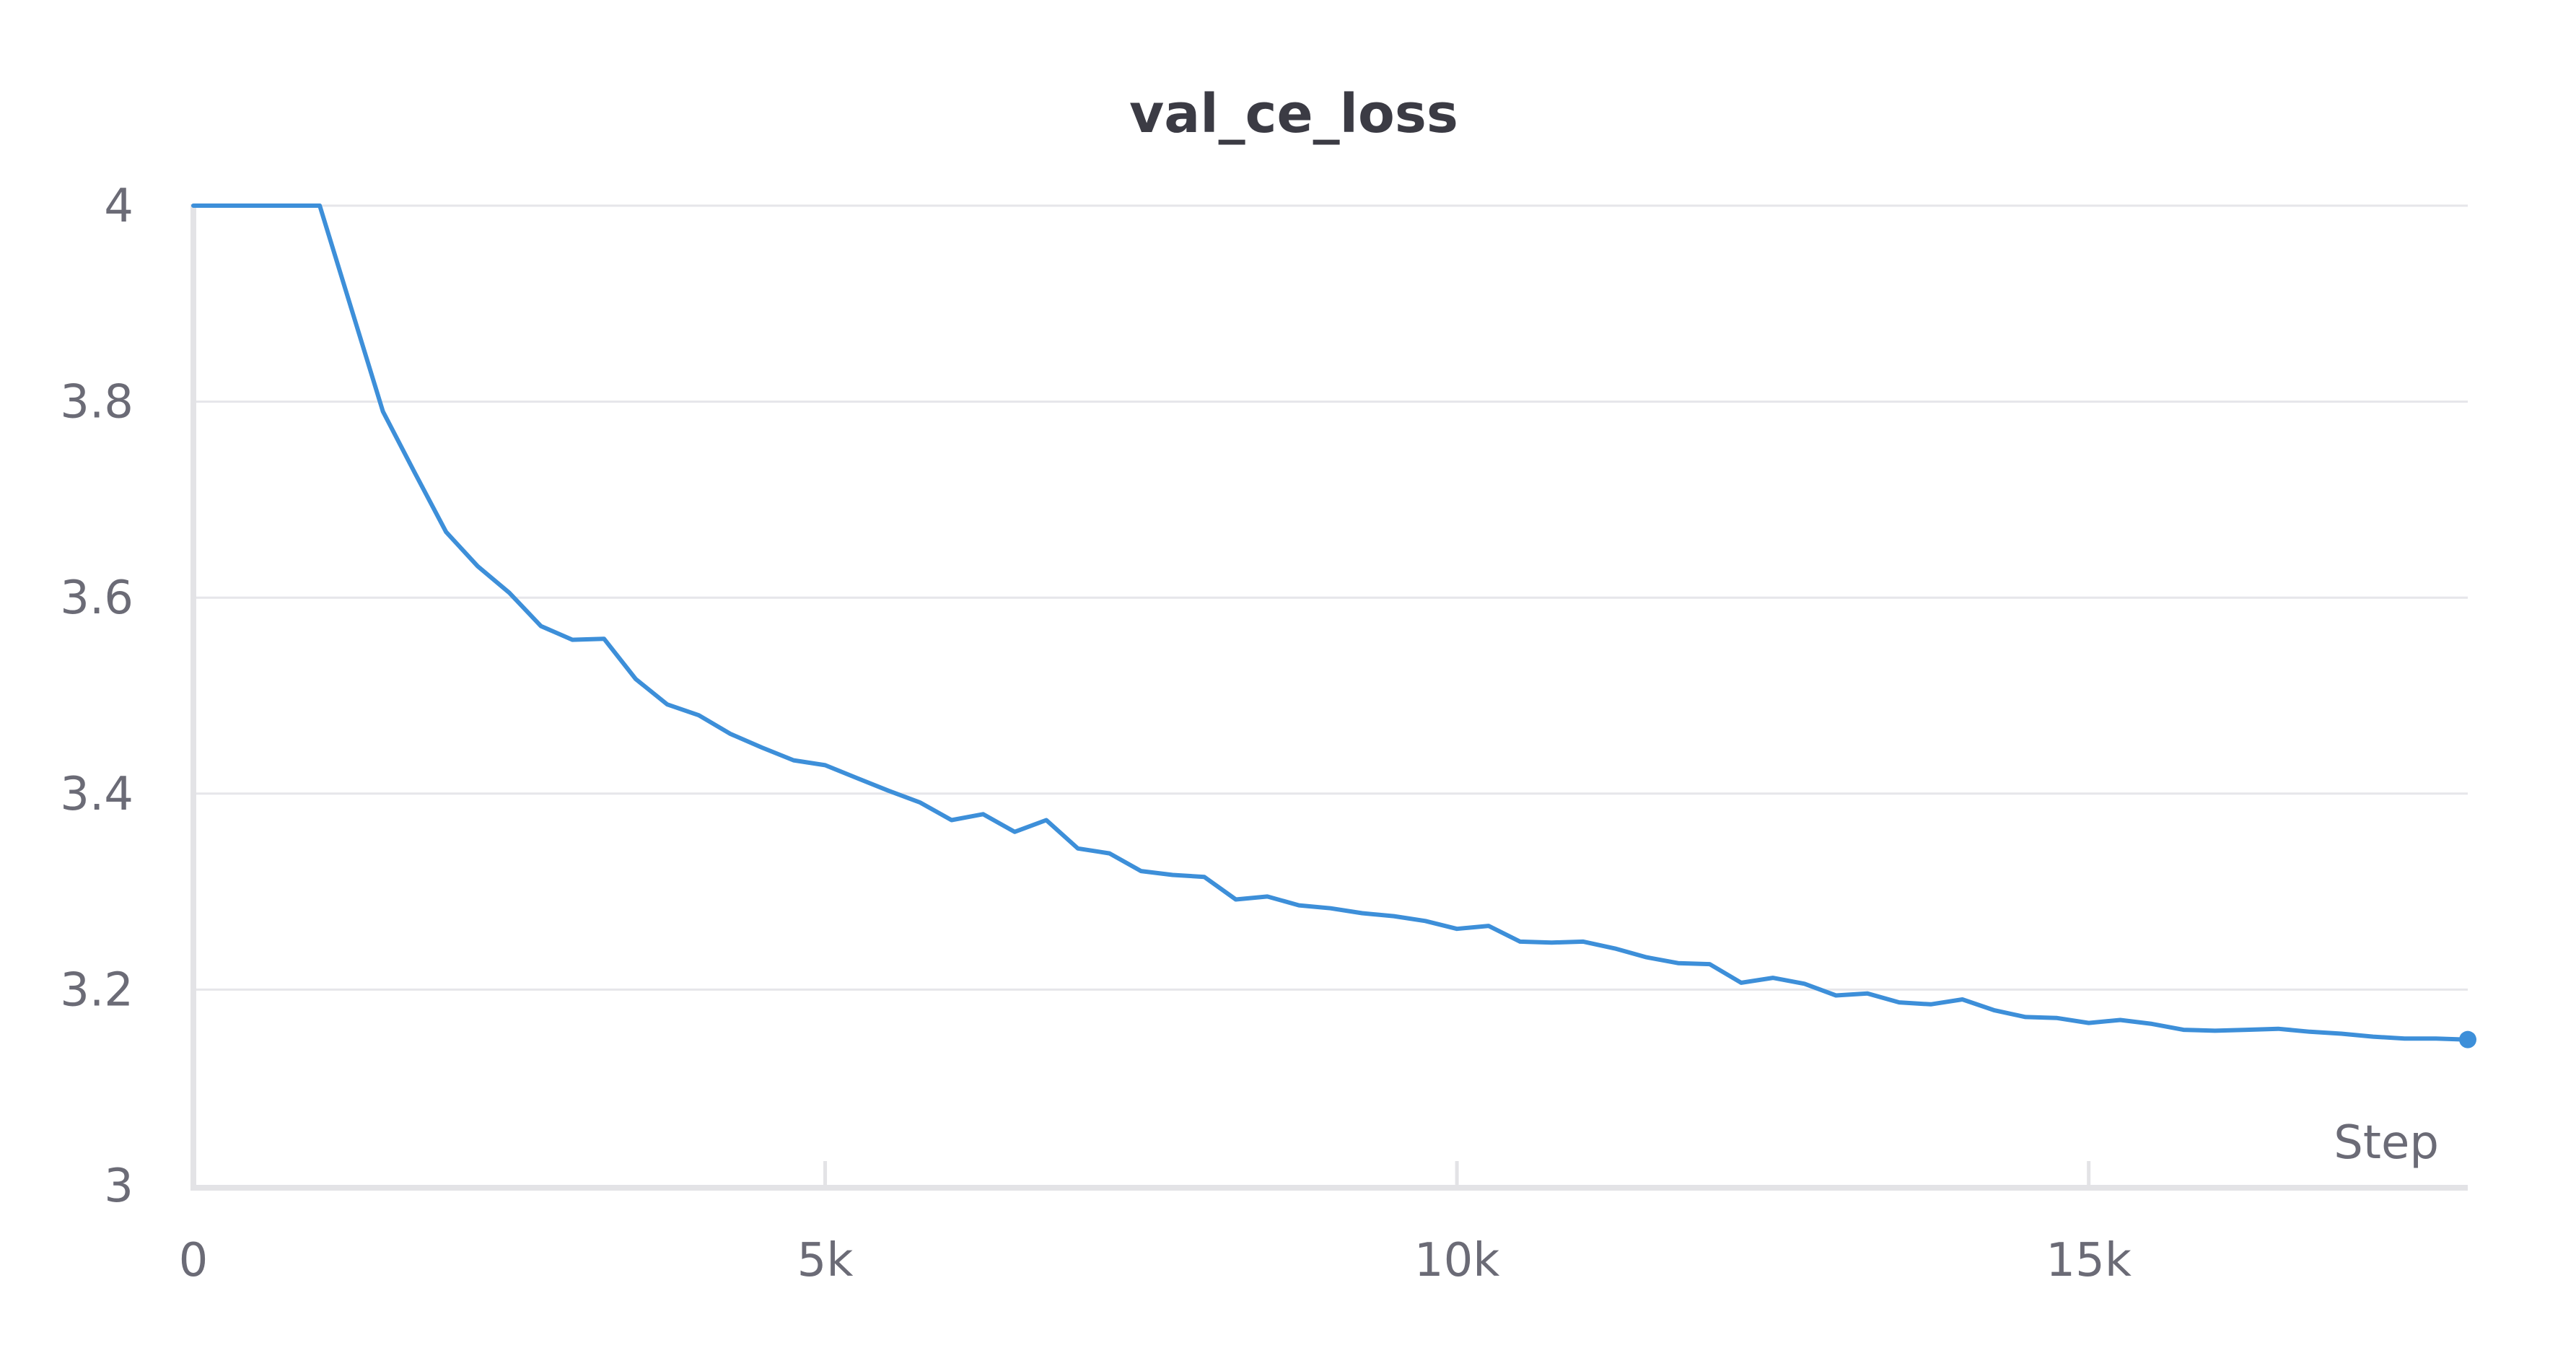 The image size is (2576, 1353). What do you see at coordinates (97, 794) in the screenshot?
I see `y-tick-label: 3.4` at bounding box center [97, 794].